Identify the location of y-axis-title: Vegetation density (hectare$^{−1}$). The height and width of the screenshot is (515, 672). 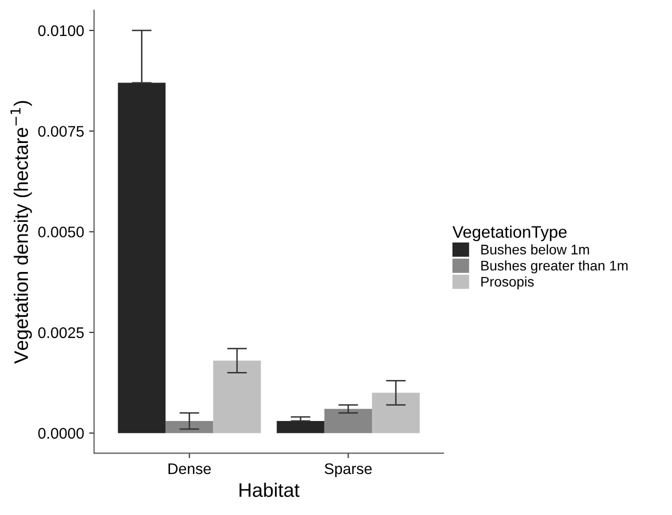
(21, 232).